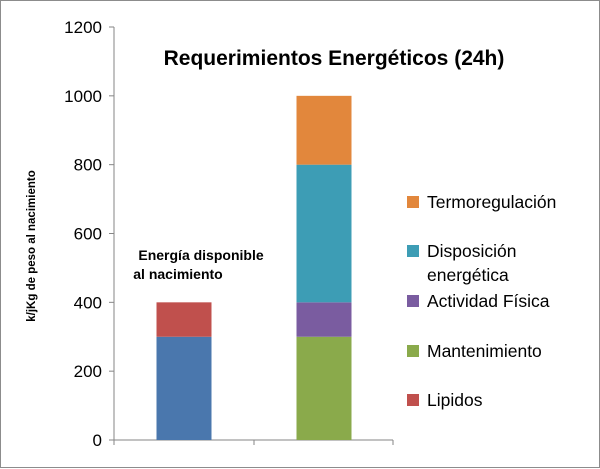 The width and height of the screenshot is (600, 469). I want to click on y-tick-label-800: 800, so click(88, 165).